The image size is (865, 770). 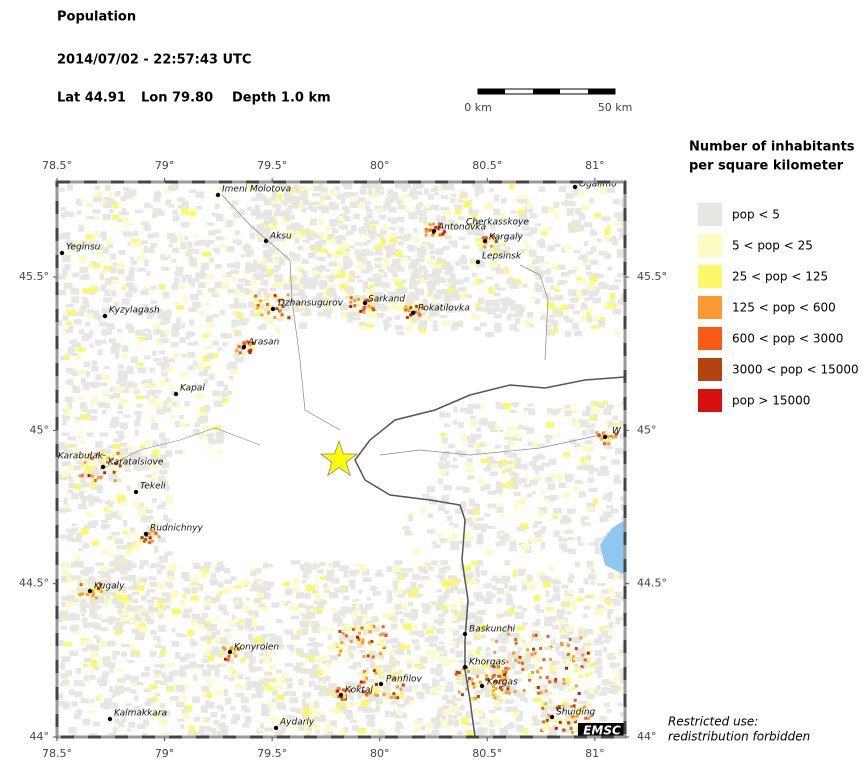 I want to click on city-label: Baskunchi, so click(x=492, y=630).